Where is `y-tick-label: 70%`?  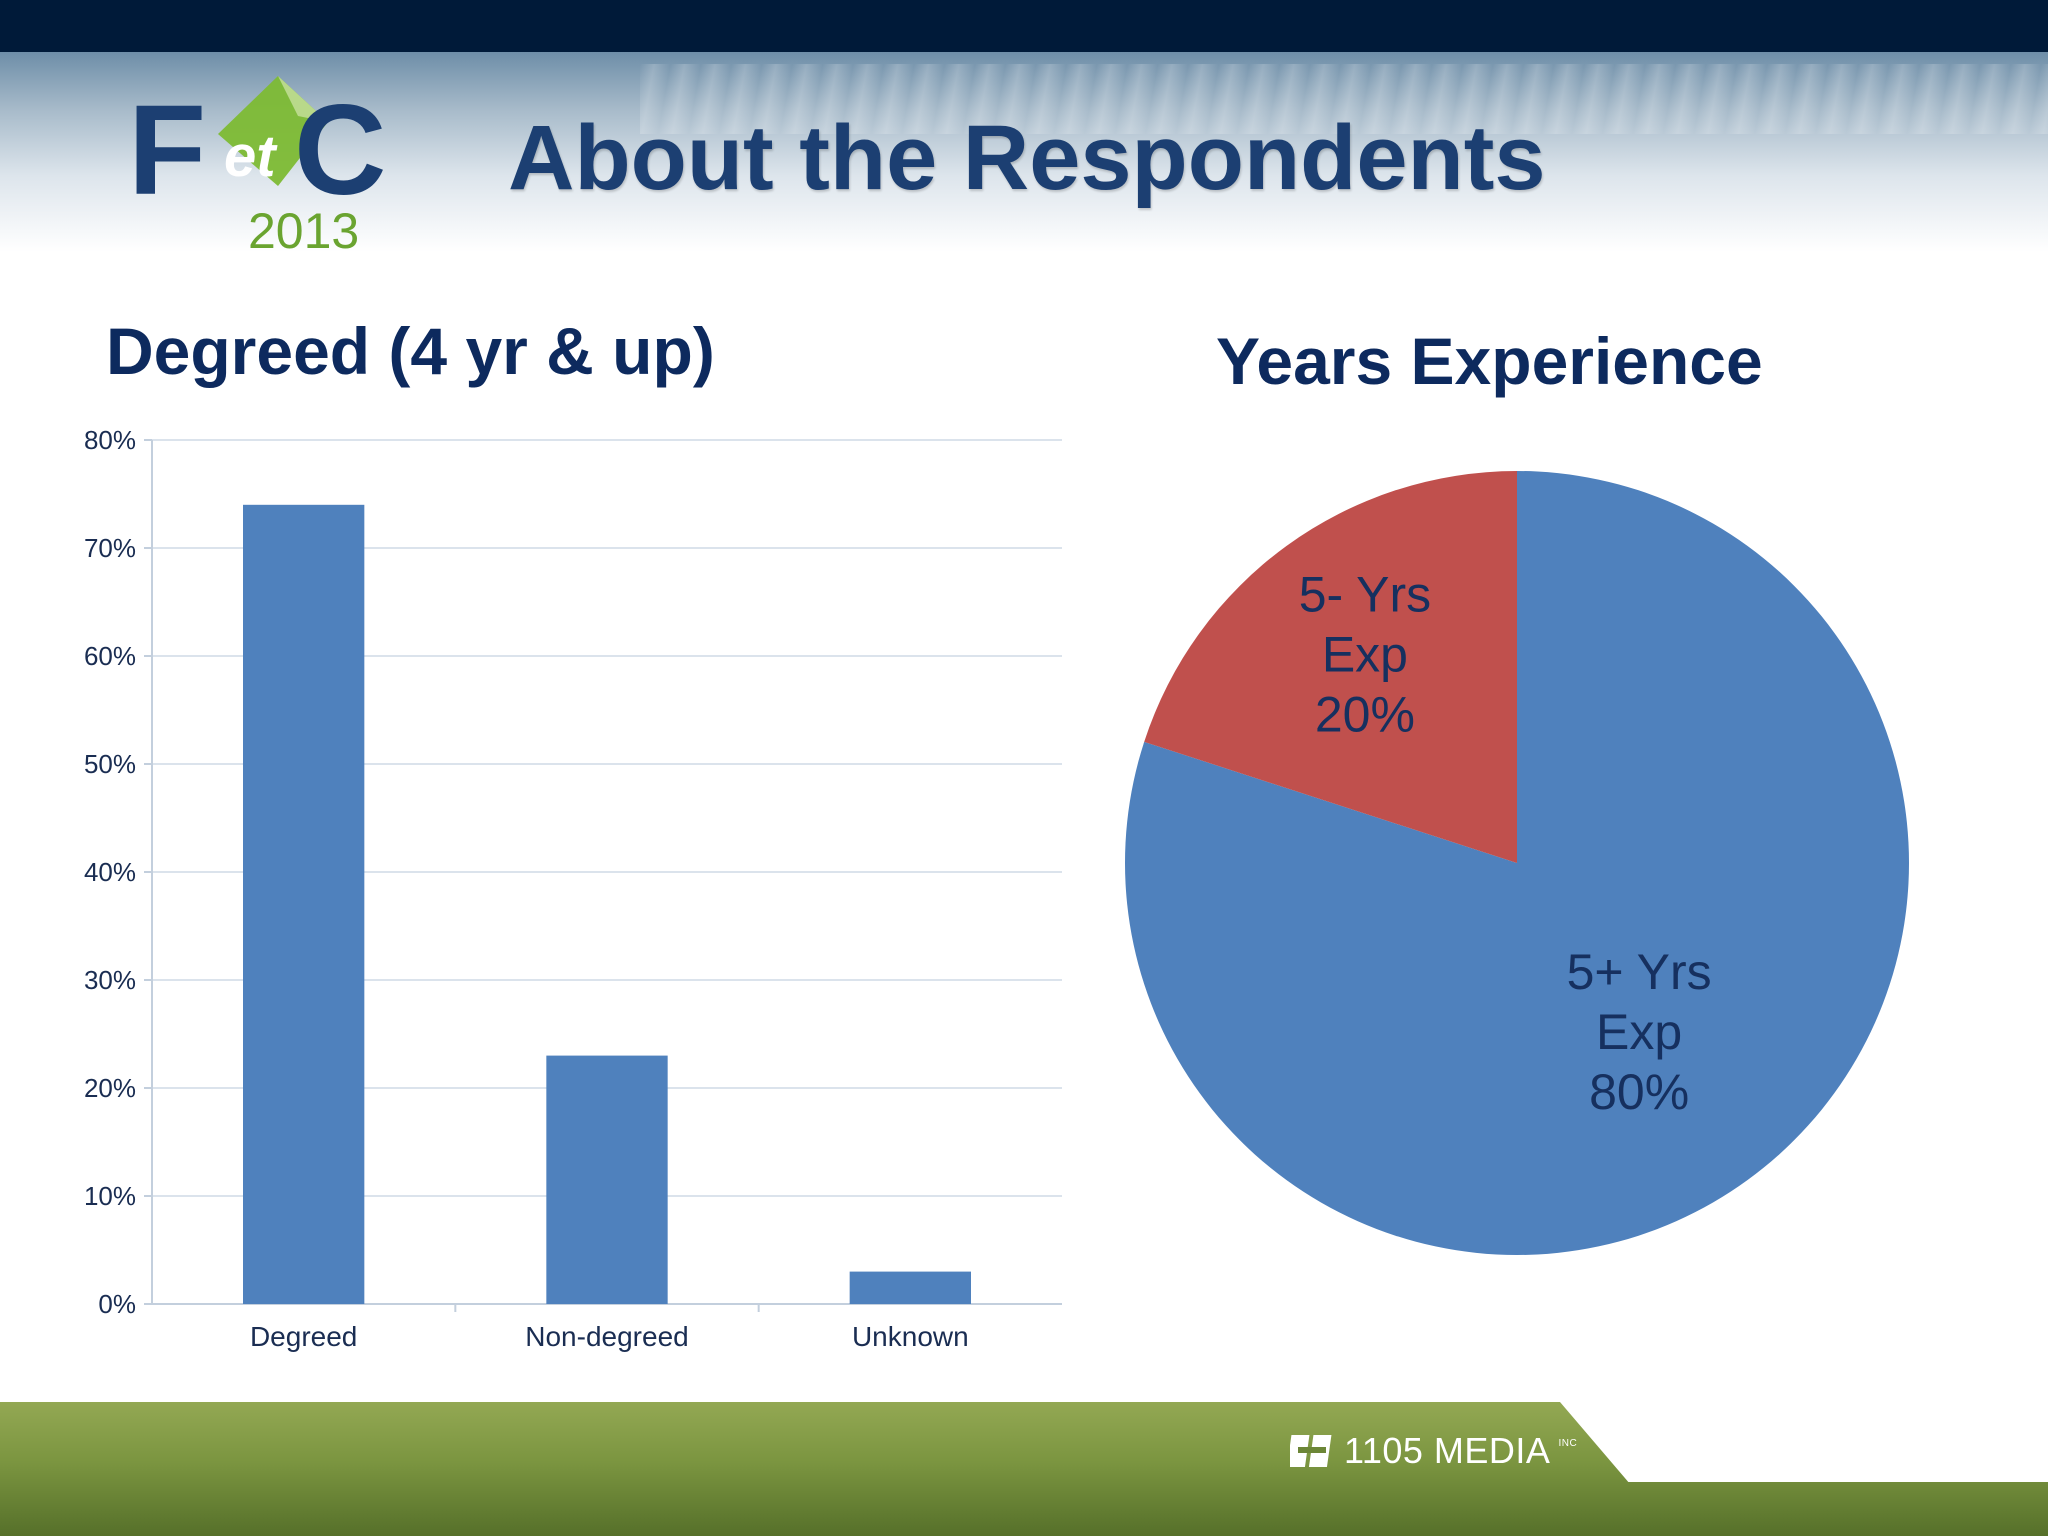
y-tick-label: 70% is located at coordinates (110, 548).